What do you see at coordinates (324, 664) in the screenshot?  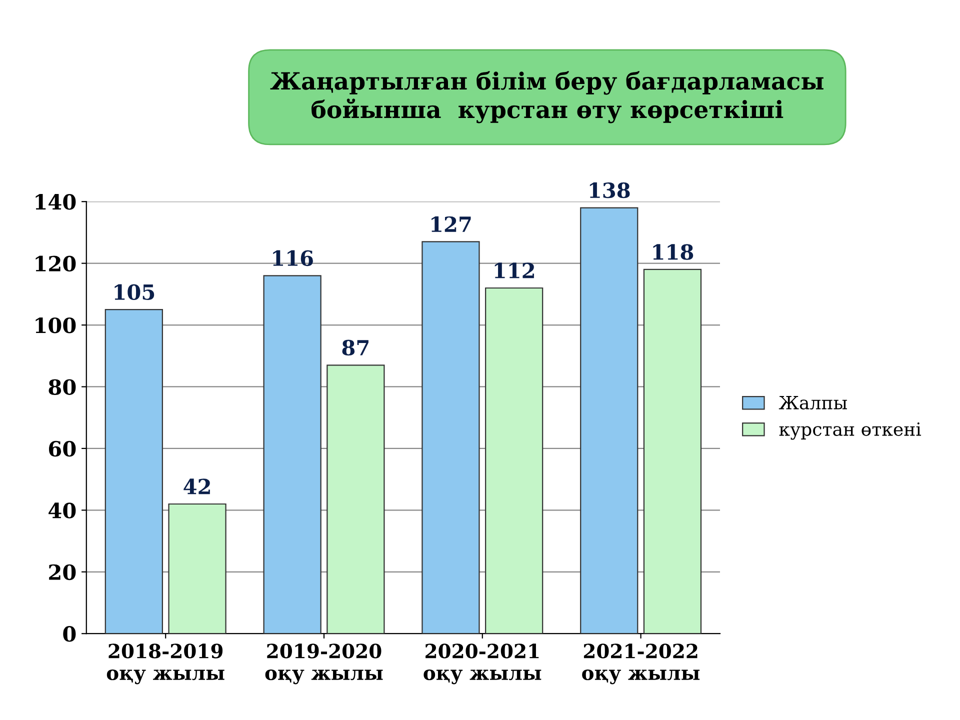 I see `x-tick-label: 2019-2020 оқу жылы` at bounding box center [324, 664].